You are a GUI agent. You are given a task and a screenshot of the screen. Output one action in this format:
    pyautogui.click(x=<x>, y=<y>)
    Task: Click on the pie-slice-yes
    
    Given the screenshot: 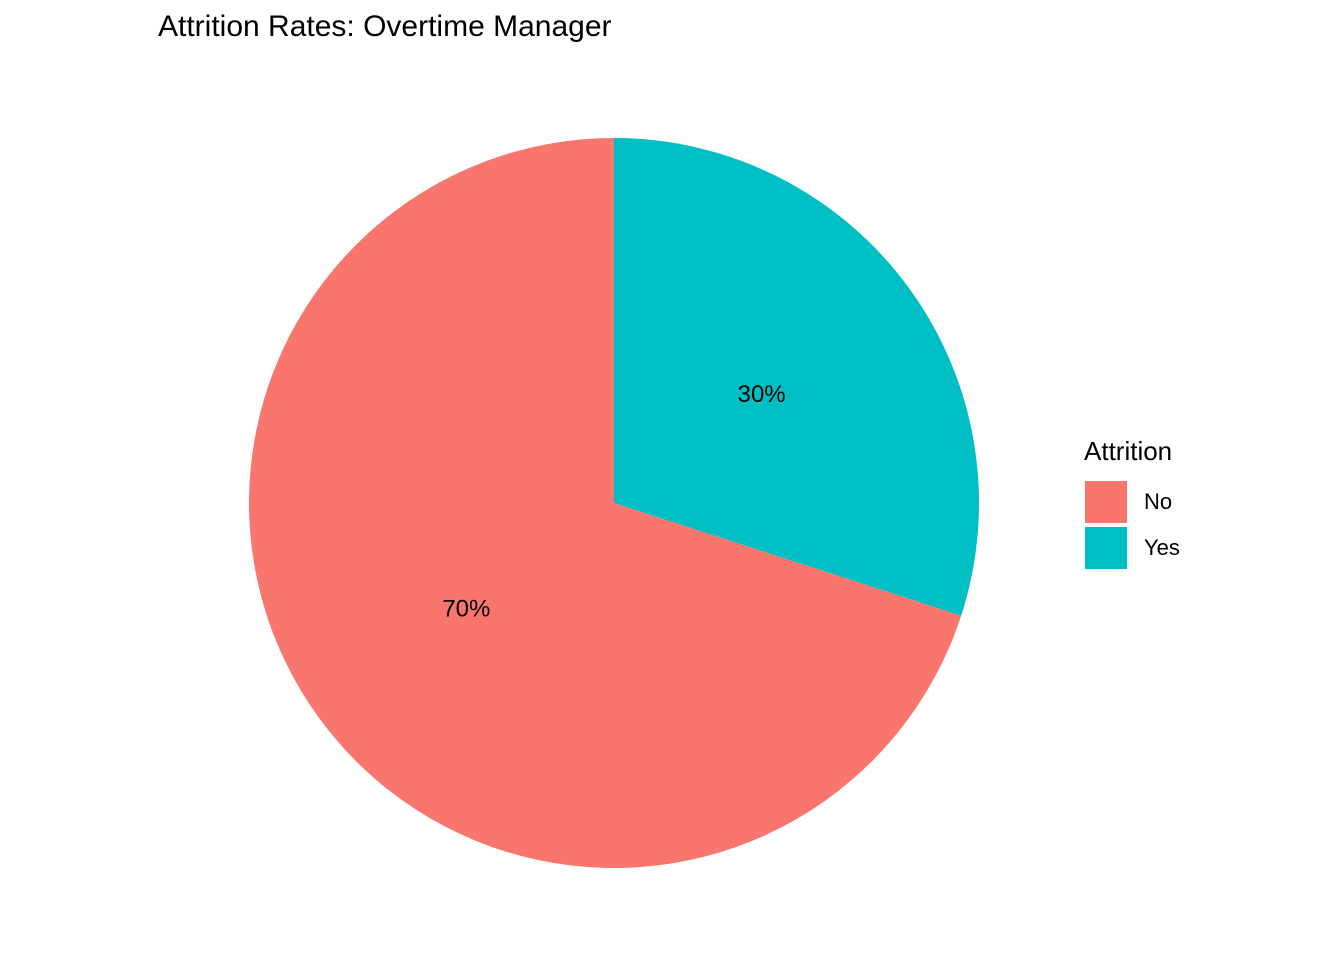 What is the action you would take?
    pyautogui.click(x=796, y=377)
    